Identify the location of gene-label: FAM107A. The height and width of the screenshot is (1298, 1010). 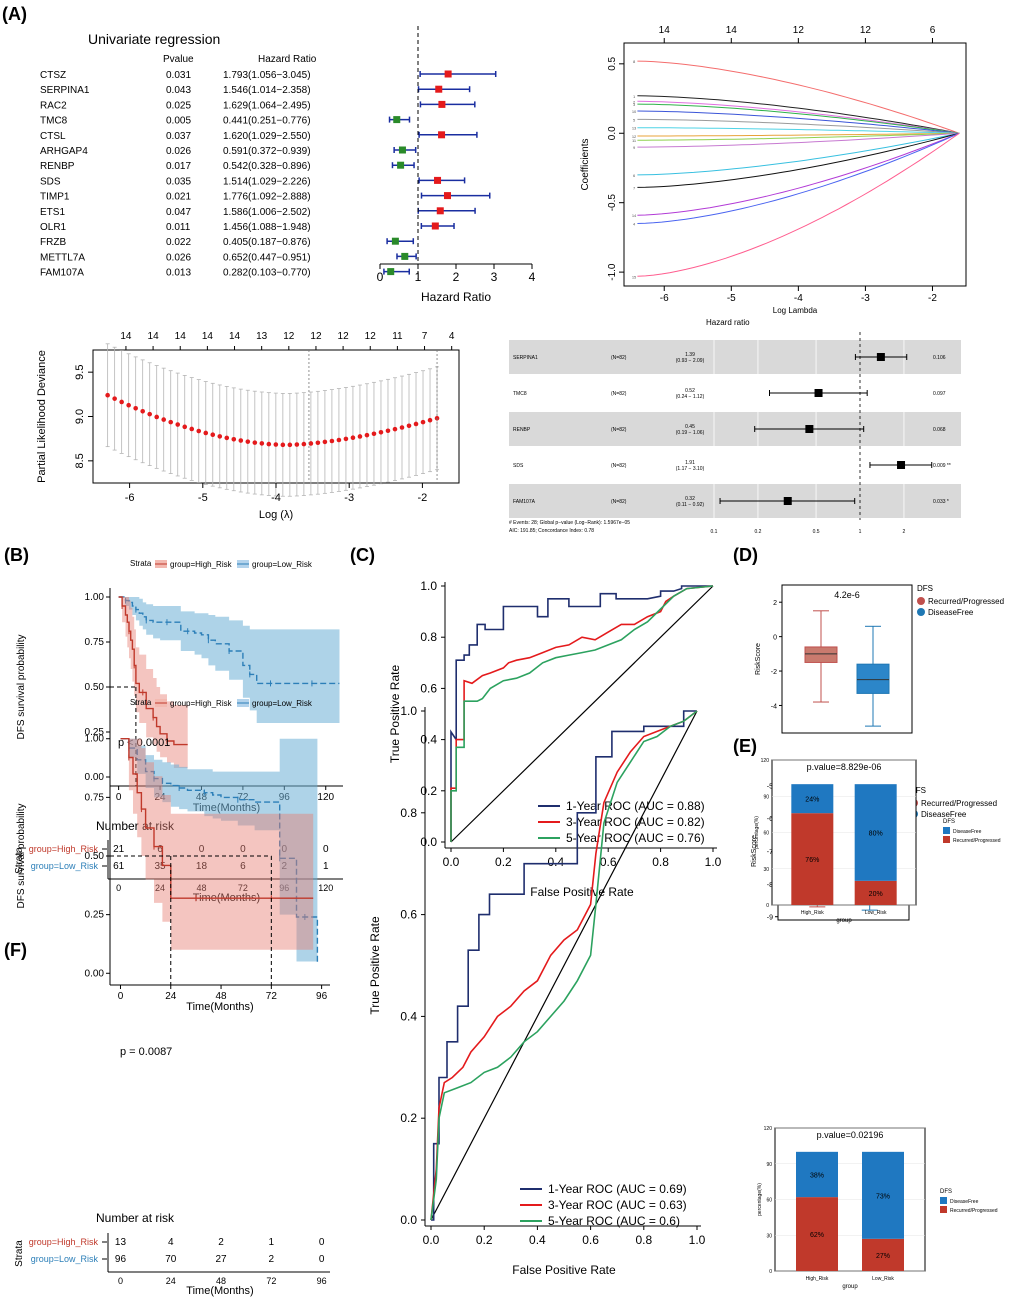
(62, 273).